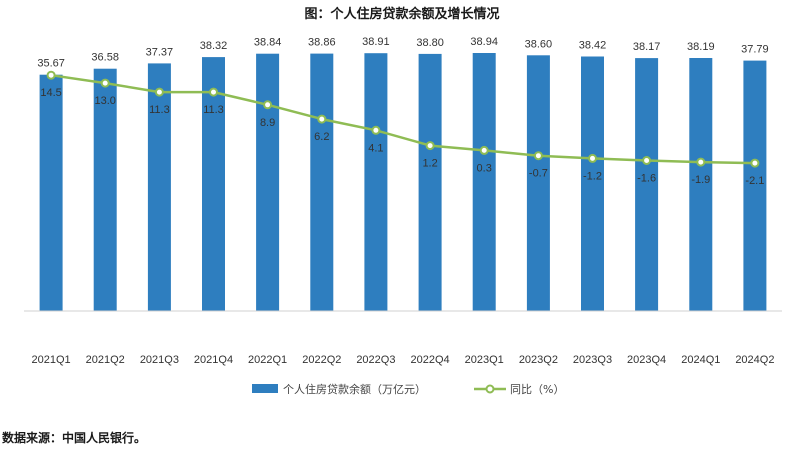  What do you see at coordinates (322, 119) in the screenshot?
I see `yoy-point-2022Q2` at bounding box center [322, 119].